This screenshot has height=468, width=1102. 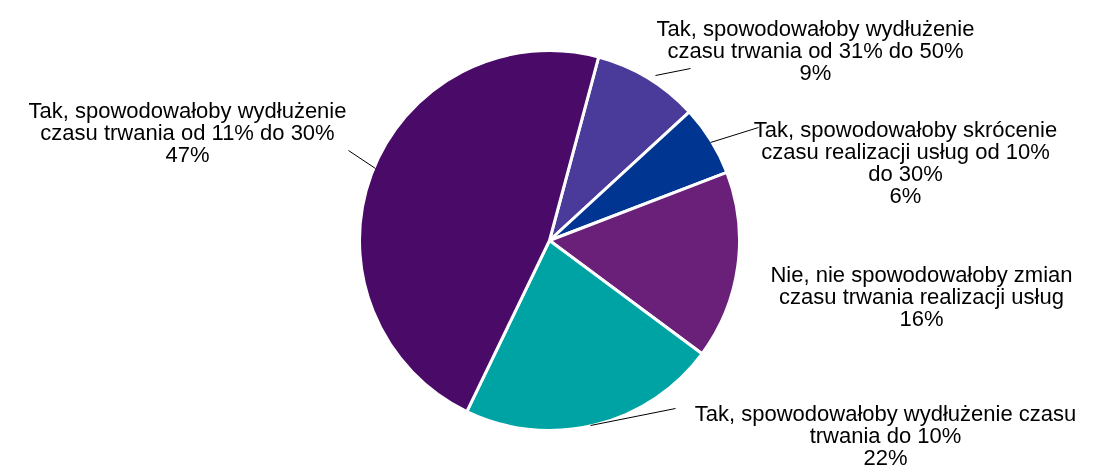 What do you see at coordinates (815, 72) in the screenshot?
I see `data-label: 9%` at bounding box center [815, 72].